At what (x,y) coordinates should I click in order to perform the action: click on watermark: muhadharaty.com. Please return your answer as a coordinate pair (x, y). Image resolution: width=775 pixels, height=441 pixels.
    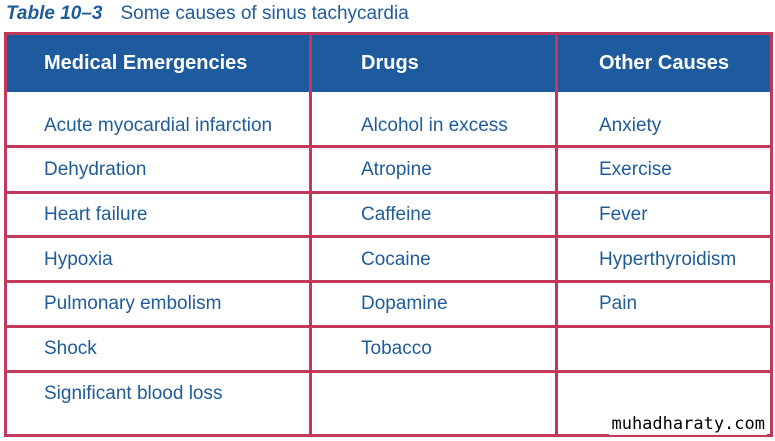
    Looking at the image, I should click on (688, 424).